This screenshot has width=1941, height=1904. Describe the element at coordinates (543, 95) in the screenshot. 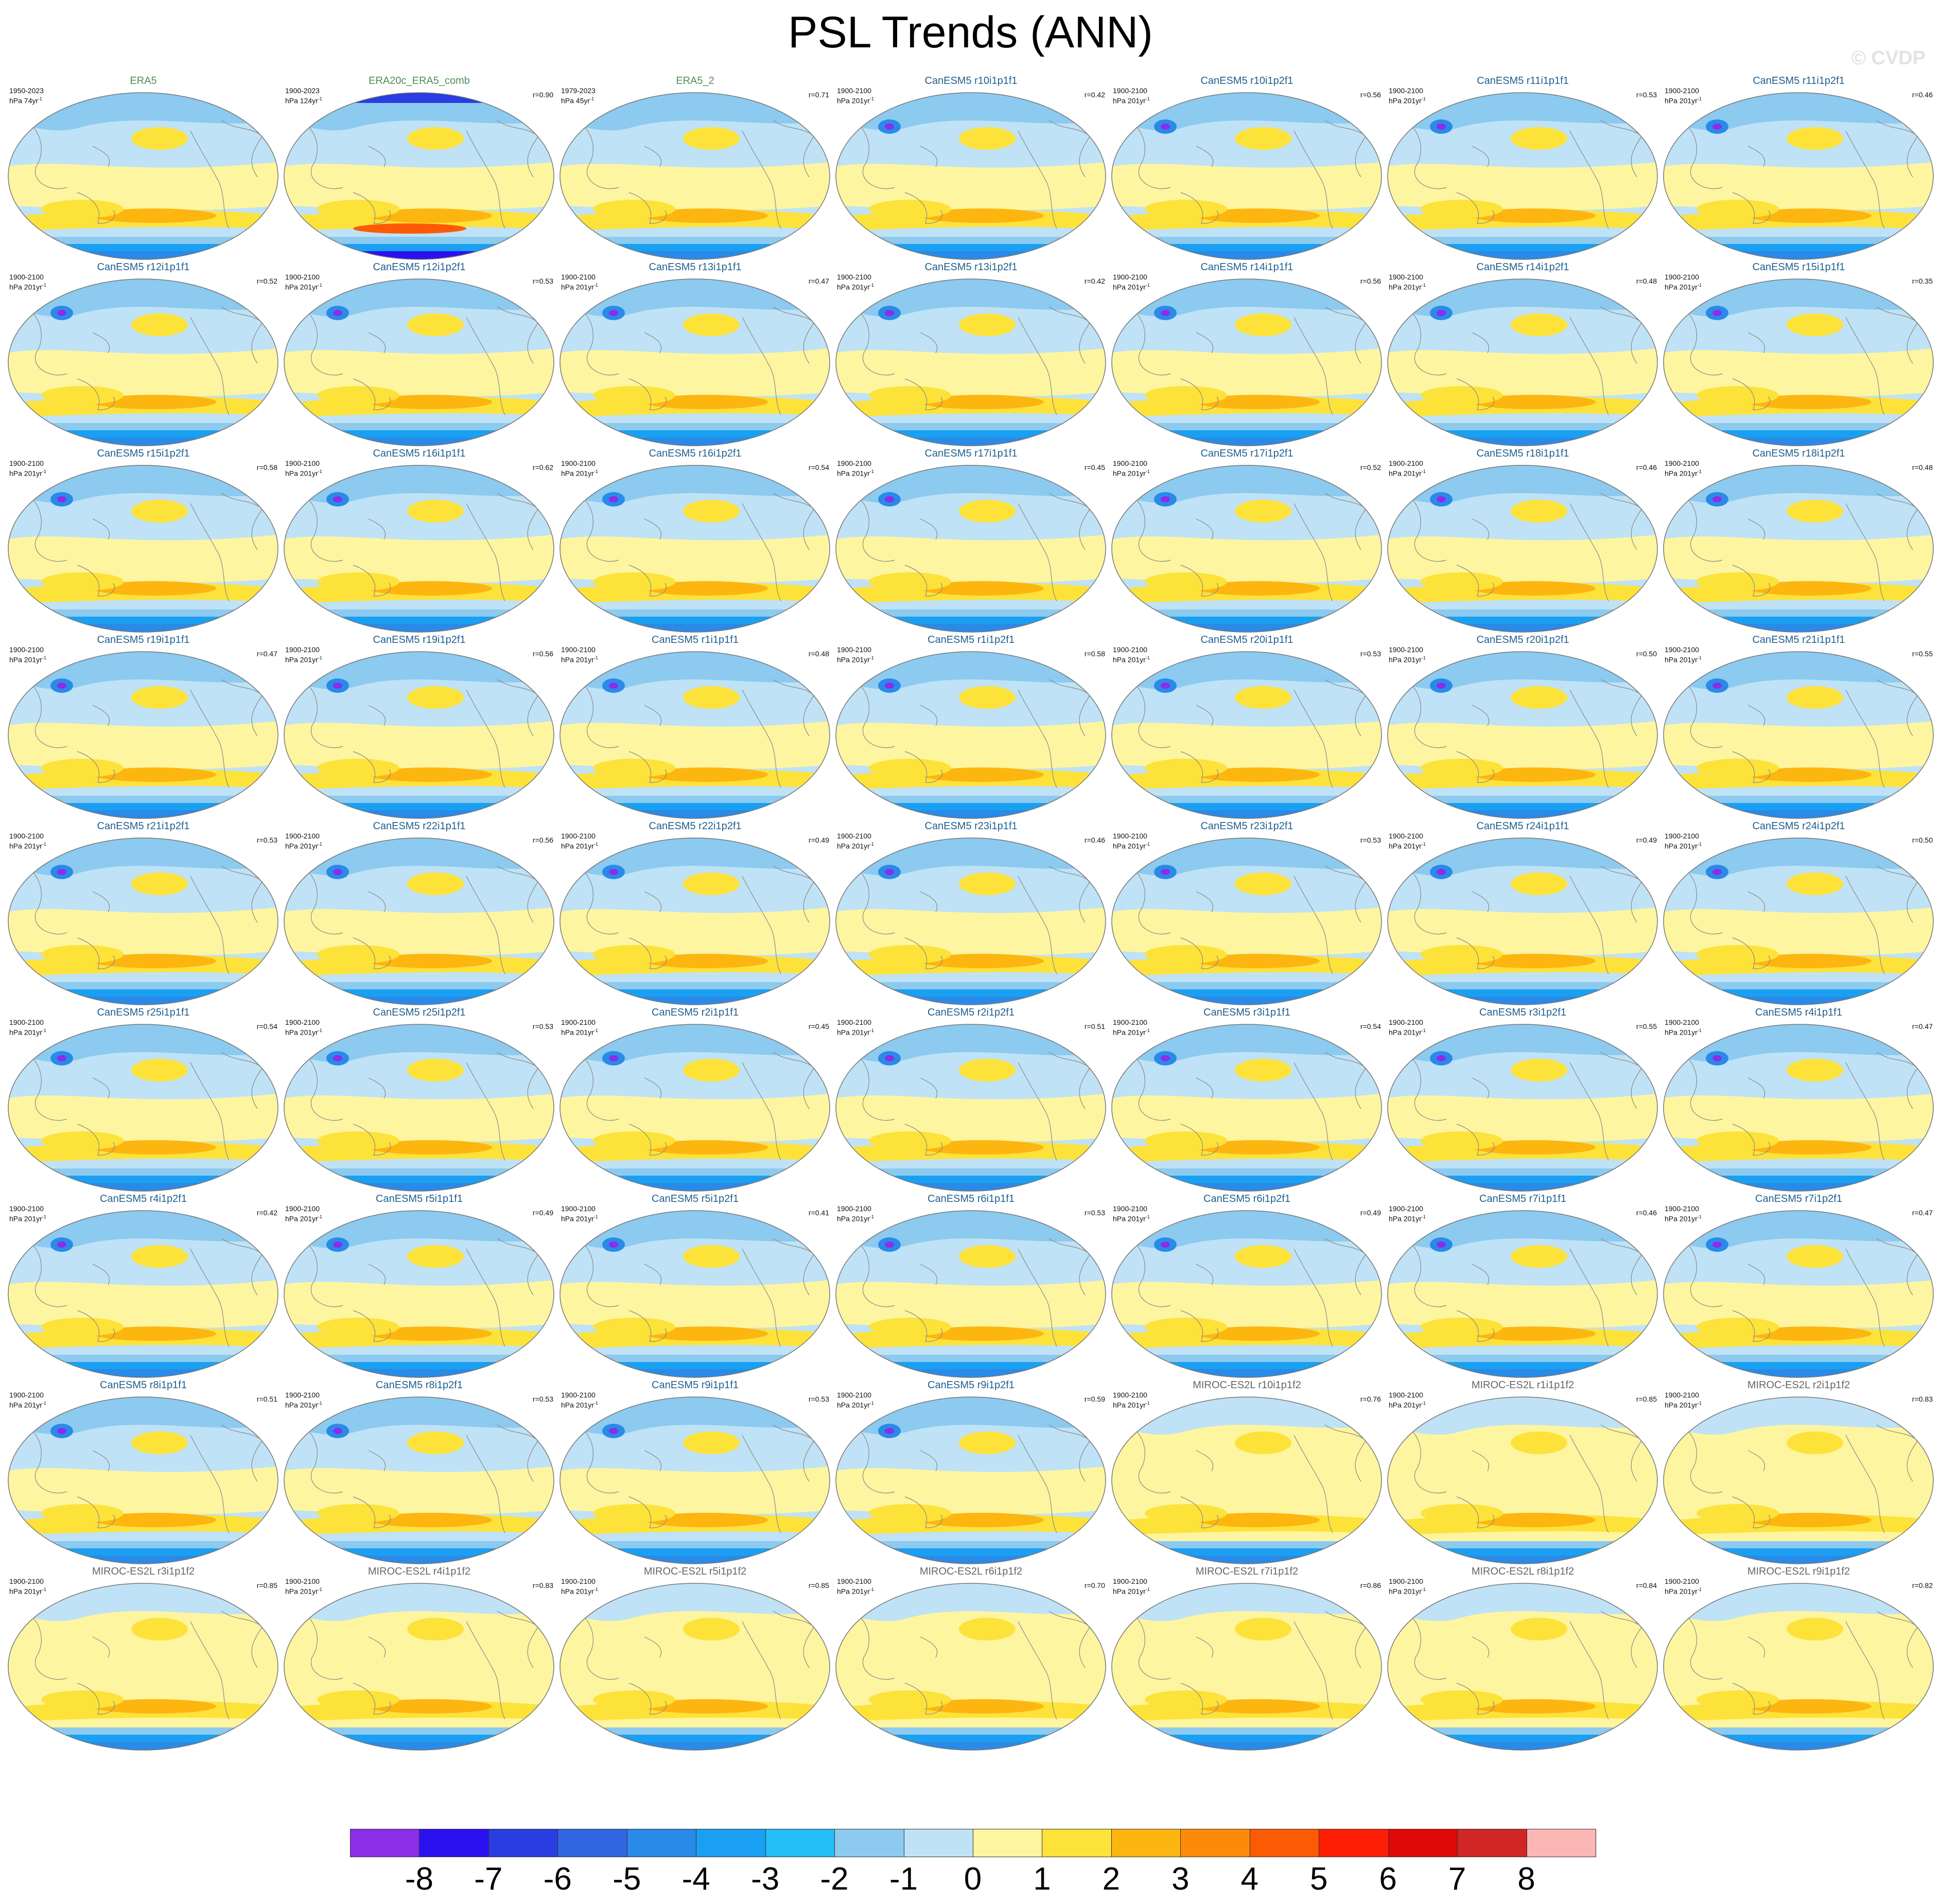

I see `pattern-correlation: r=0.90` at that location.